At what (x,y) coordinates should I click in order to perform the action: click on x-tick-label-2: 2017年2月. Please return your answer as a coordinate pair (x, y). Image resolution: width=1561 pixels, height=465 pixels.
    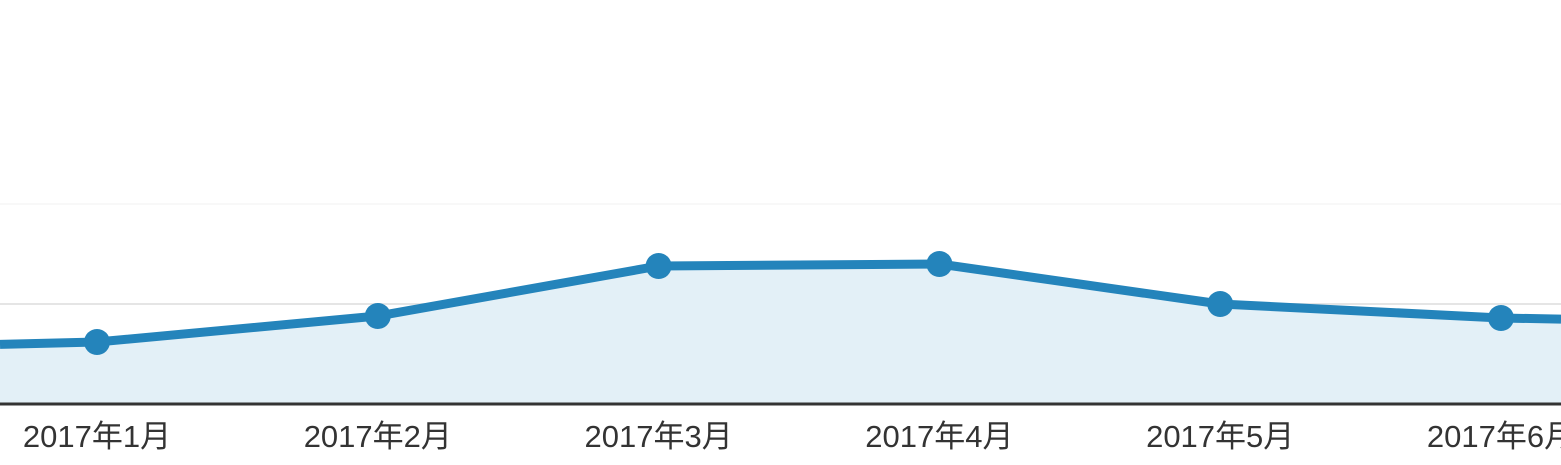
    Looking at the image, I should click on (378, 436).